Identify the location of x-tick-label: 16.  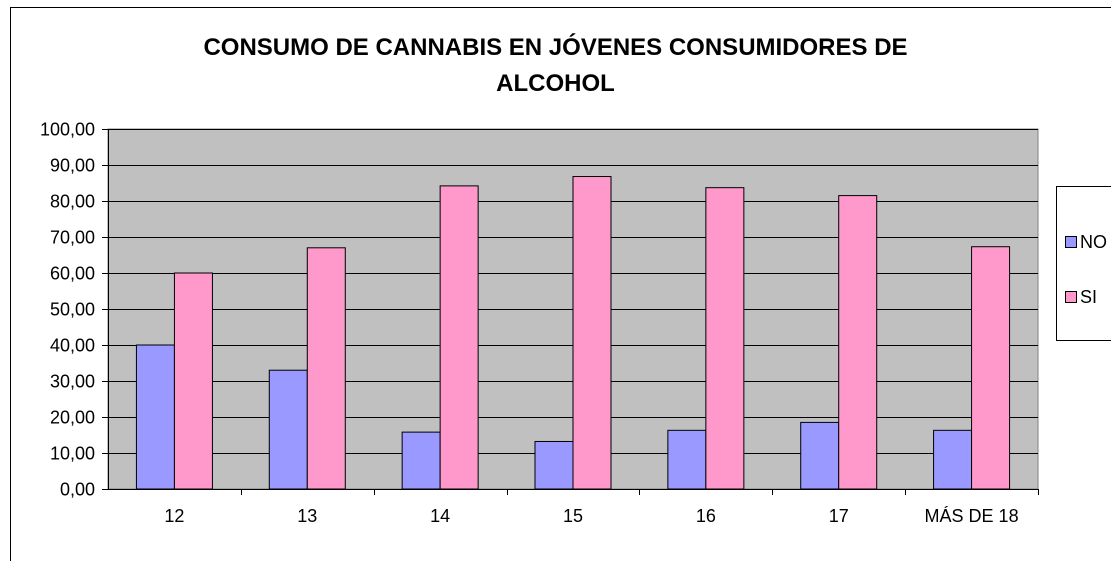
(706, 516).